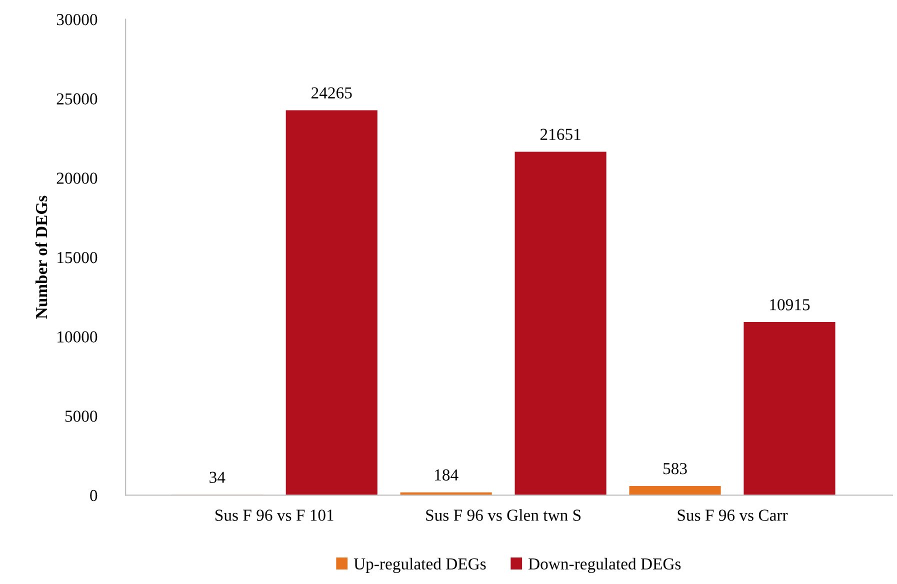  I want to click on x-tick-label: Sus F 96 vs Glen twn S, so click(503, 515).